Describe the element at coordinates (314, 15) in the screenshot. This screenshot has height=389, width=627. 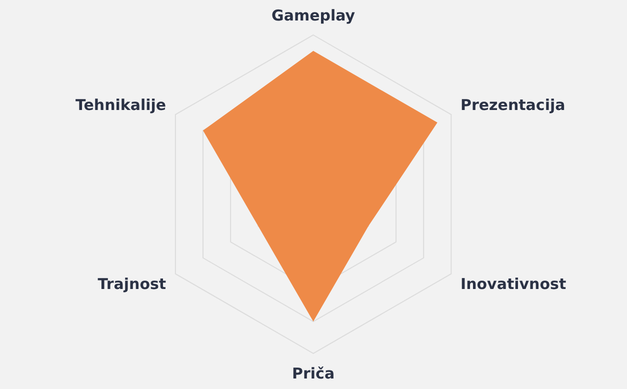
I see `spoke-label: Gameplay` at that location.